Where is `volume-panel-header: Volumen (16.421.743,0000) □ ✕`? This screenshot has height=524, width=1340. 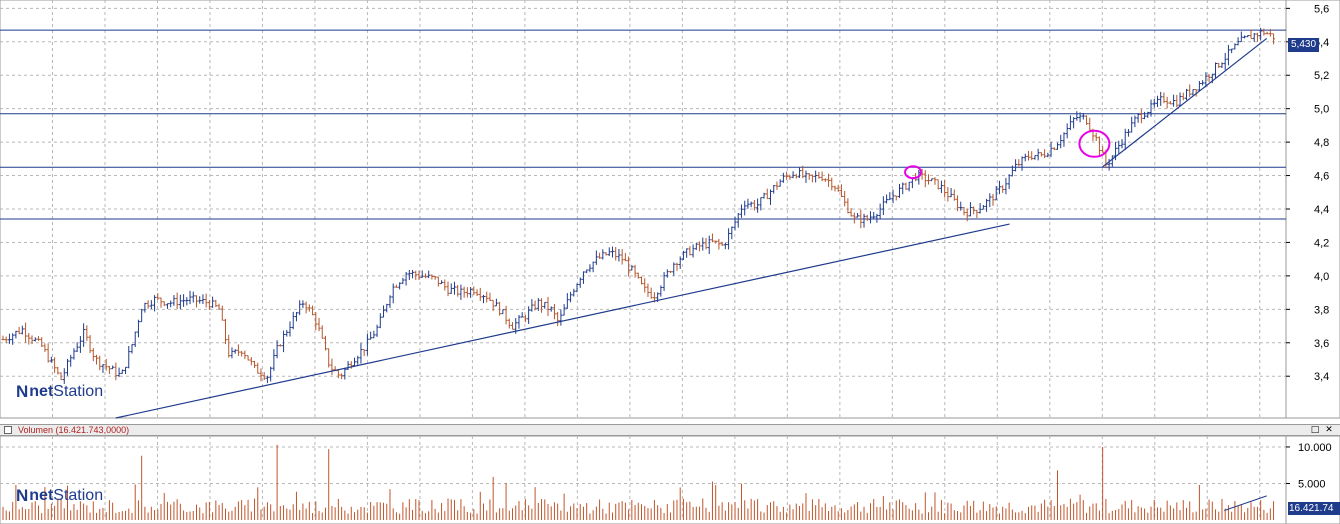 volume-panel-header: Volumen (16.421.743,0000) □ ✕ is located at coordinates (670, 430).